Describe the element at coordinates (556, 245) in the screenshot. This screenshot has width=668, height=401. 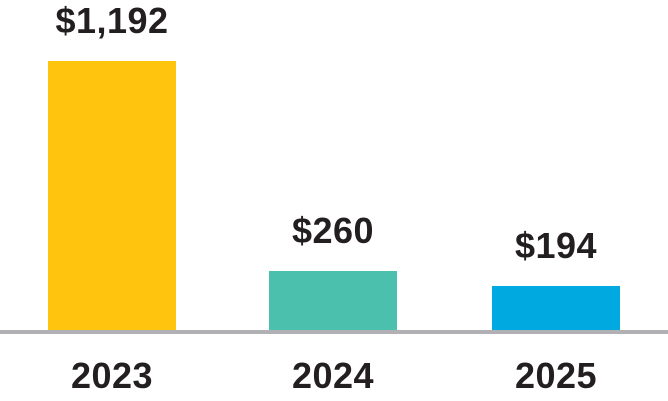
I see `value-label: $194` at that location.